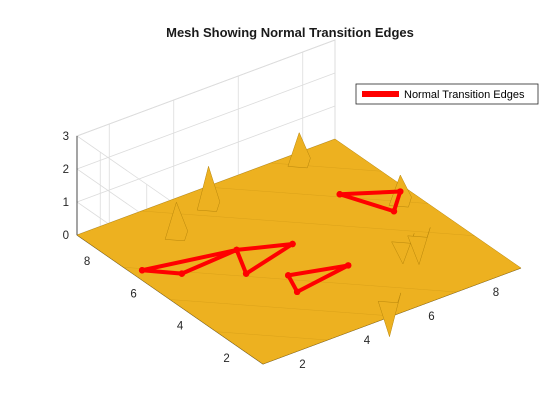 This screenshot has width=560, height=420. I want to click on y-tick-label: 6, so click(133, 294).